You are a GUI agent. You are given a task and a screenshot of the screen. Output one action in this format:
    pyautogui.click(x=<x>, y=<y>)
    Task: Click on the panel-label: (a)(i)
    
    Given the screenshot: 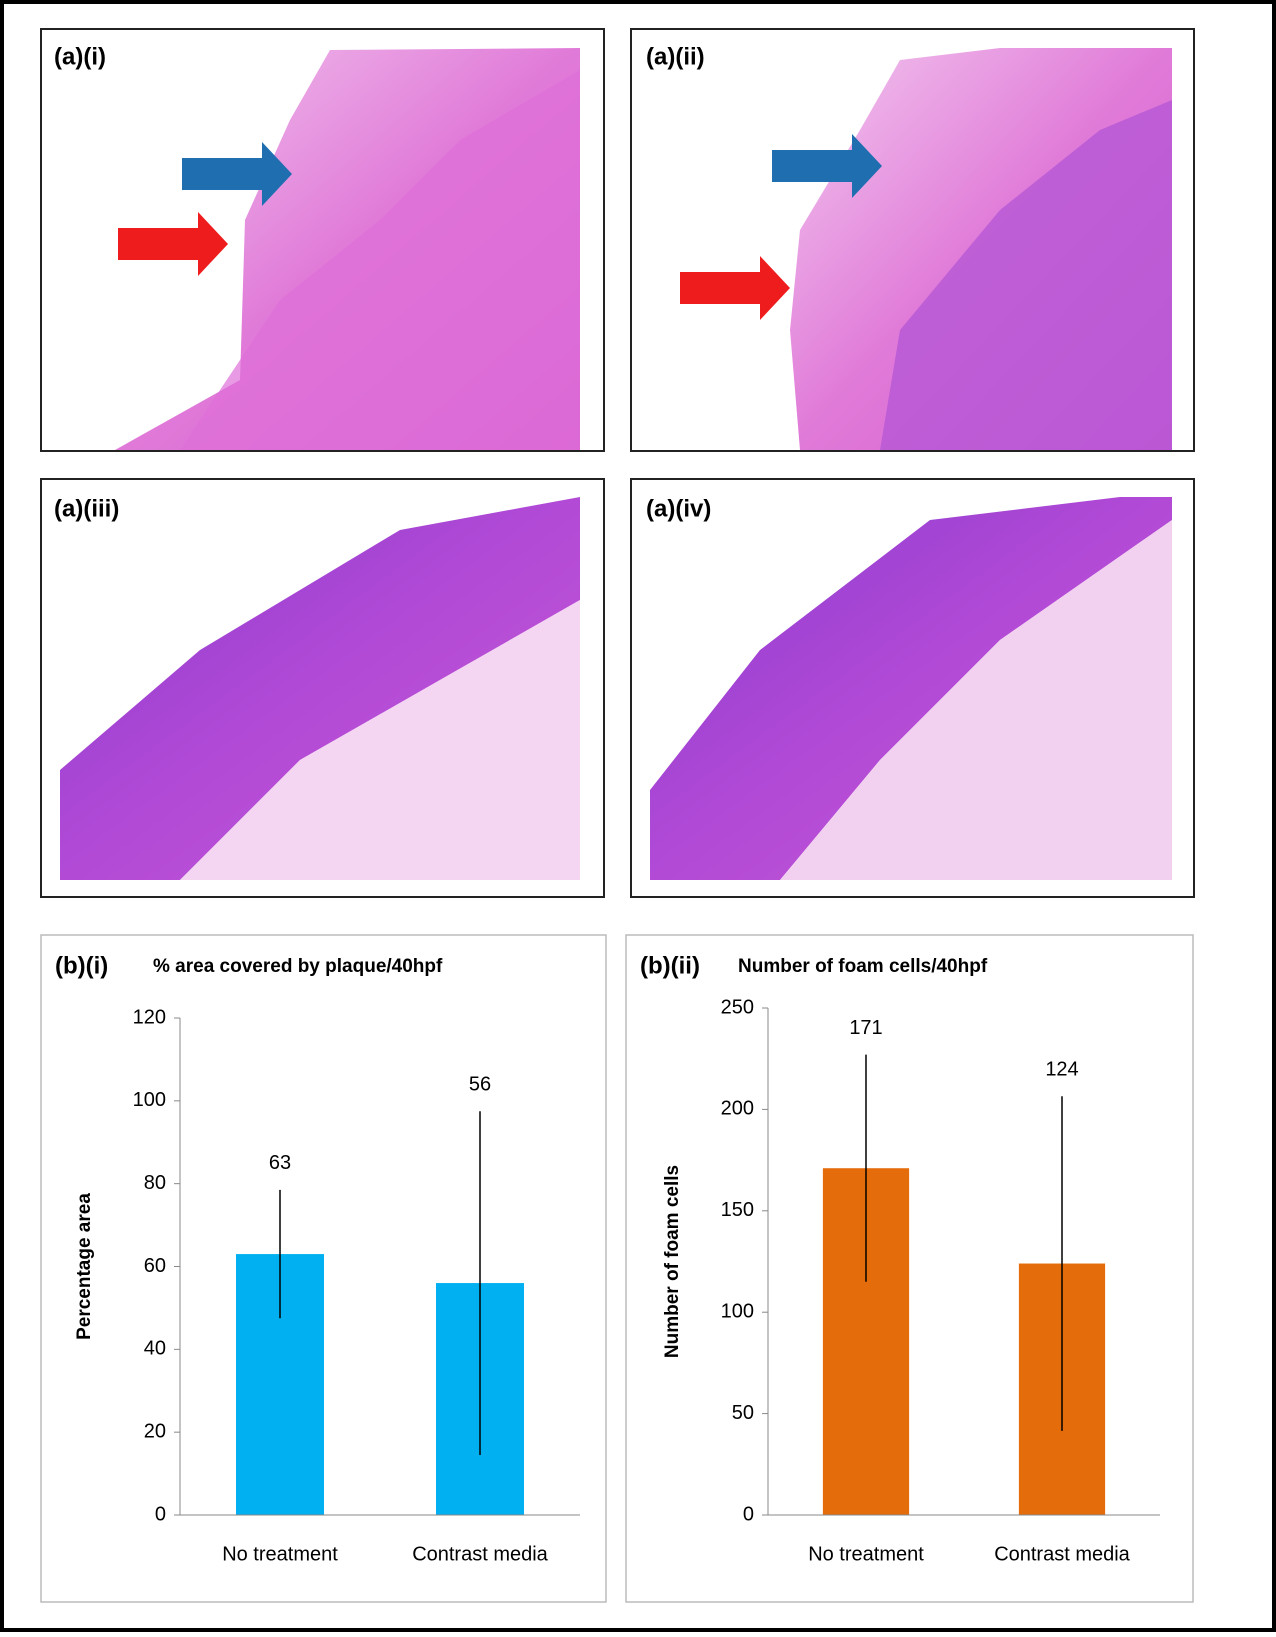 What is the action you would take?
    pyautogui.click(x=80, y=56)
    